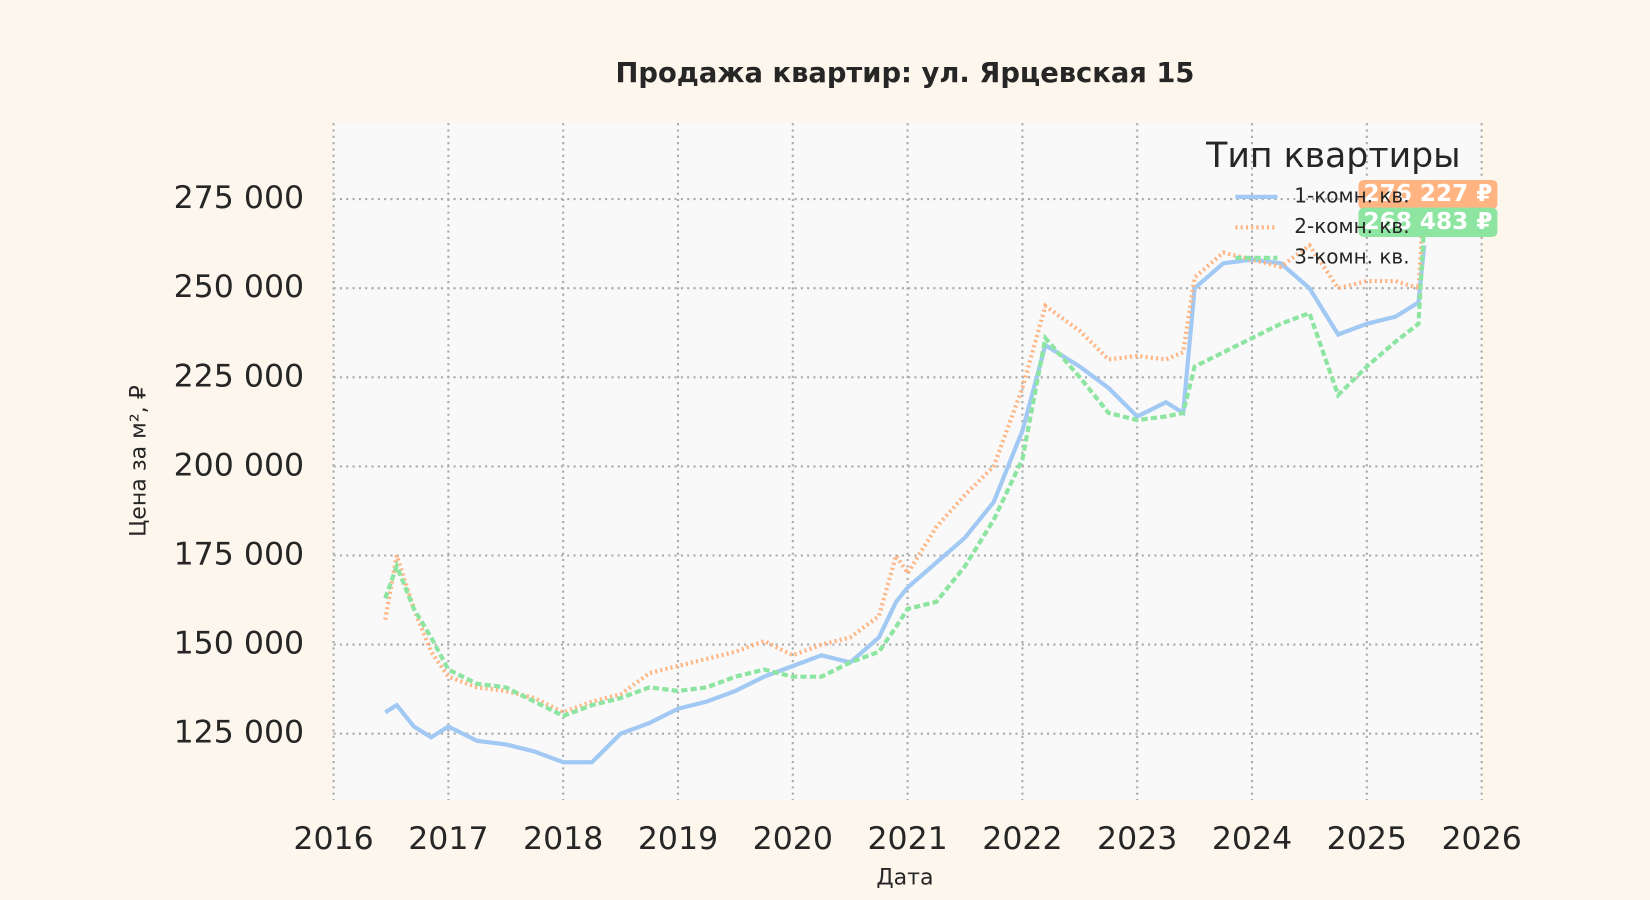 The image size is (1650, 900). I want to click on x-tick-label: 2019, so click(678, 839).